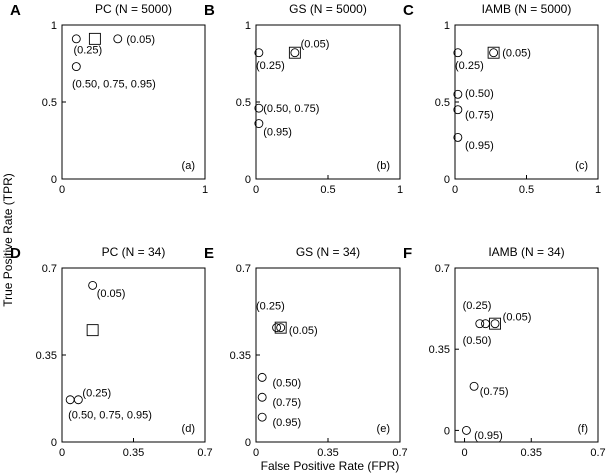  What do you see at coordinates (455, 190) in the screenshot?
I see `panel-c-x-tick-label: 0` at bounding box center [455, 190].